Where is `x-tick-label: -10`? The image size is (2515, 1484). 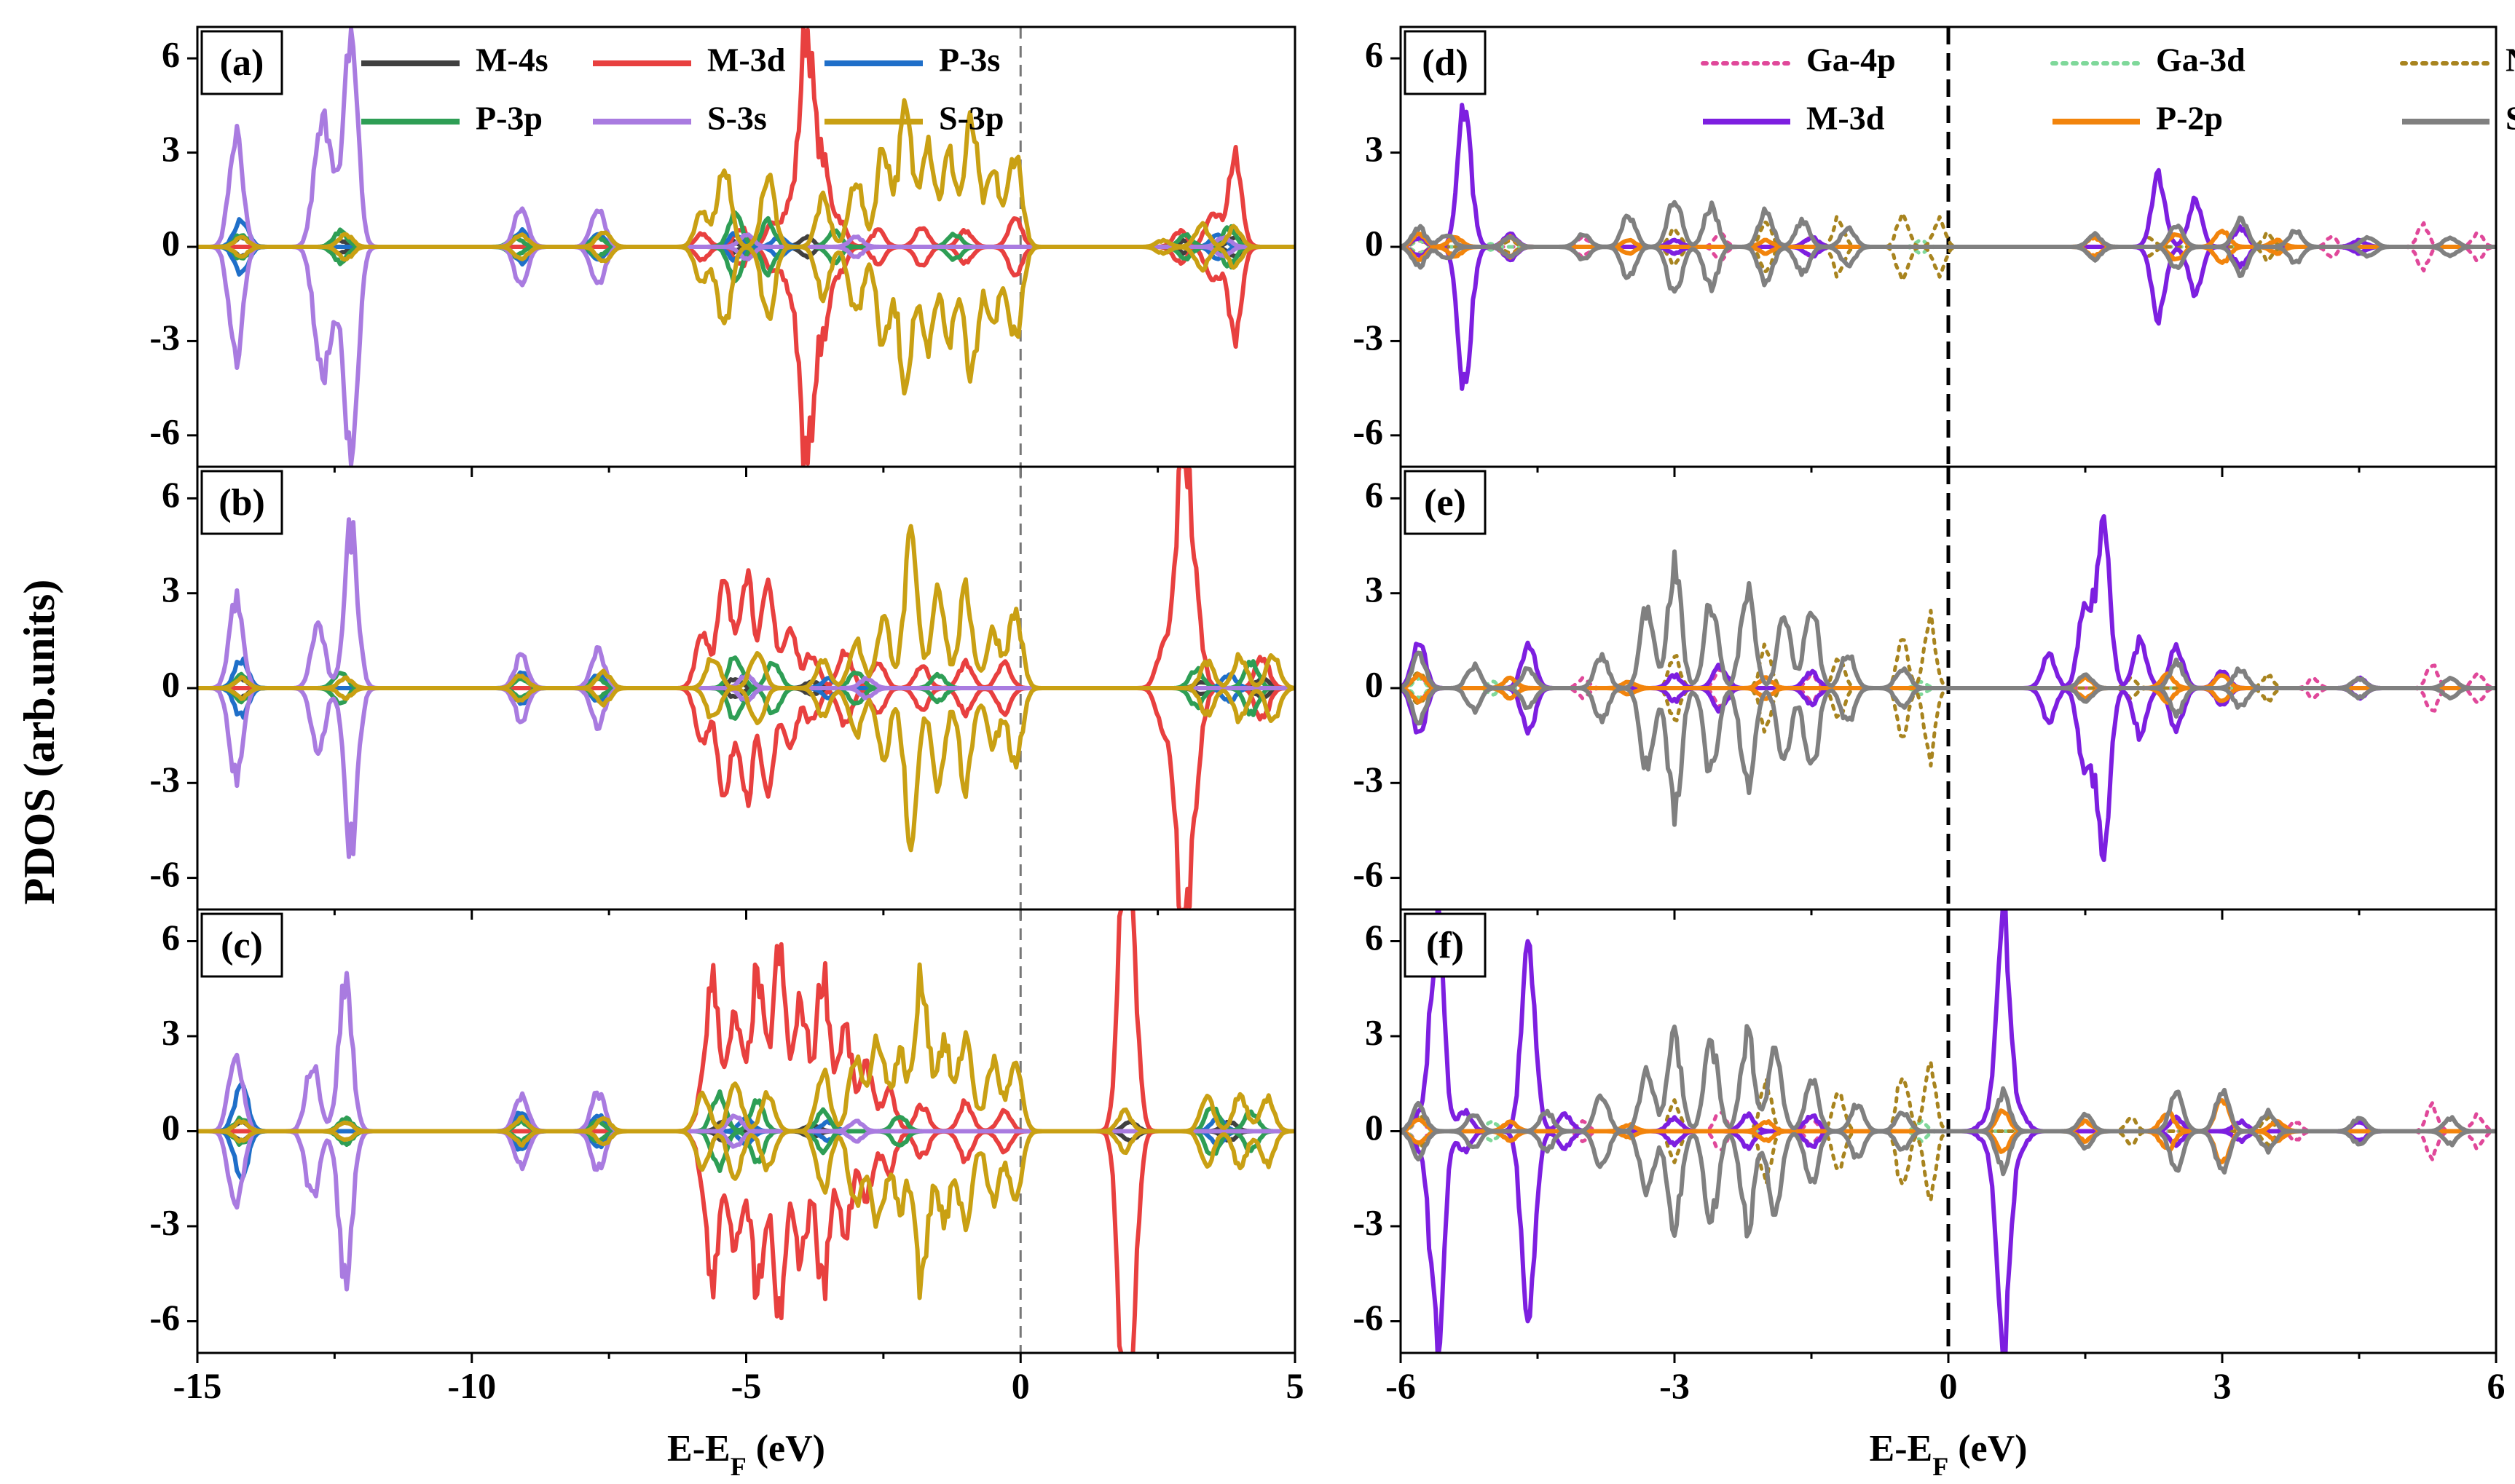
x-tick-label: -10 is located at coordinates (471, 1385).